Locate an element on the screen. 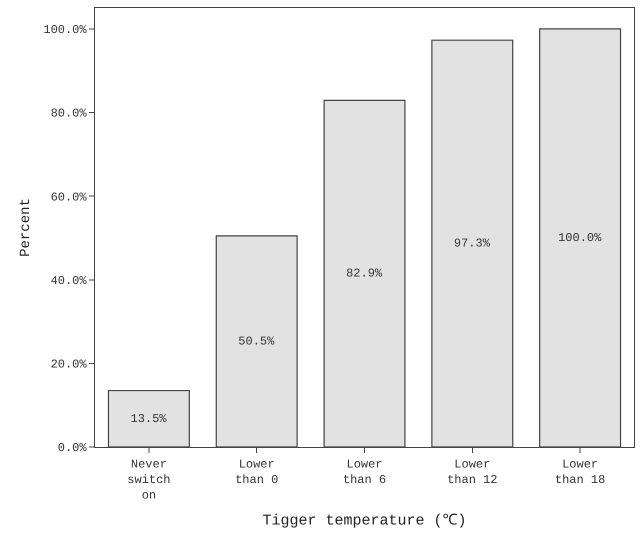 The height and width of the screenshot is (547, 644). y-tick-label: 60.0% is located at coordinates (69, 197).